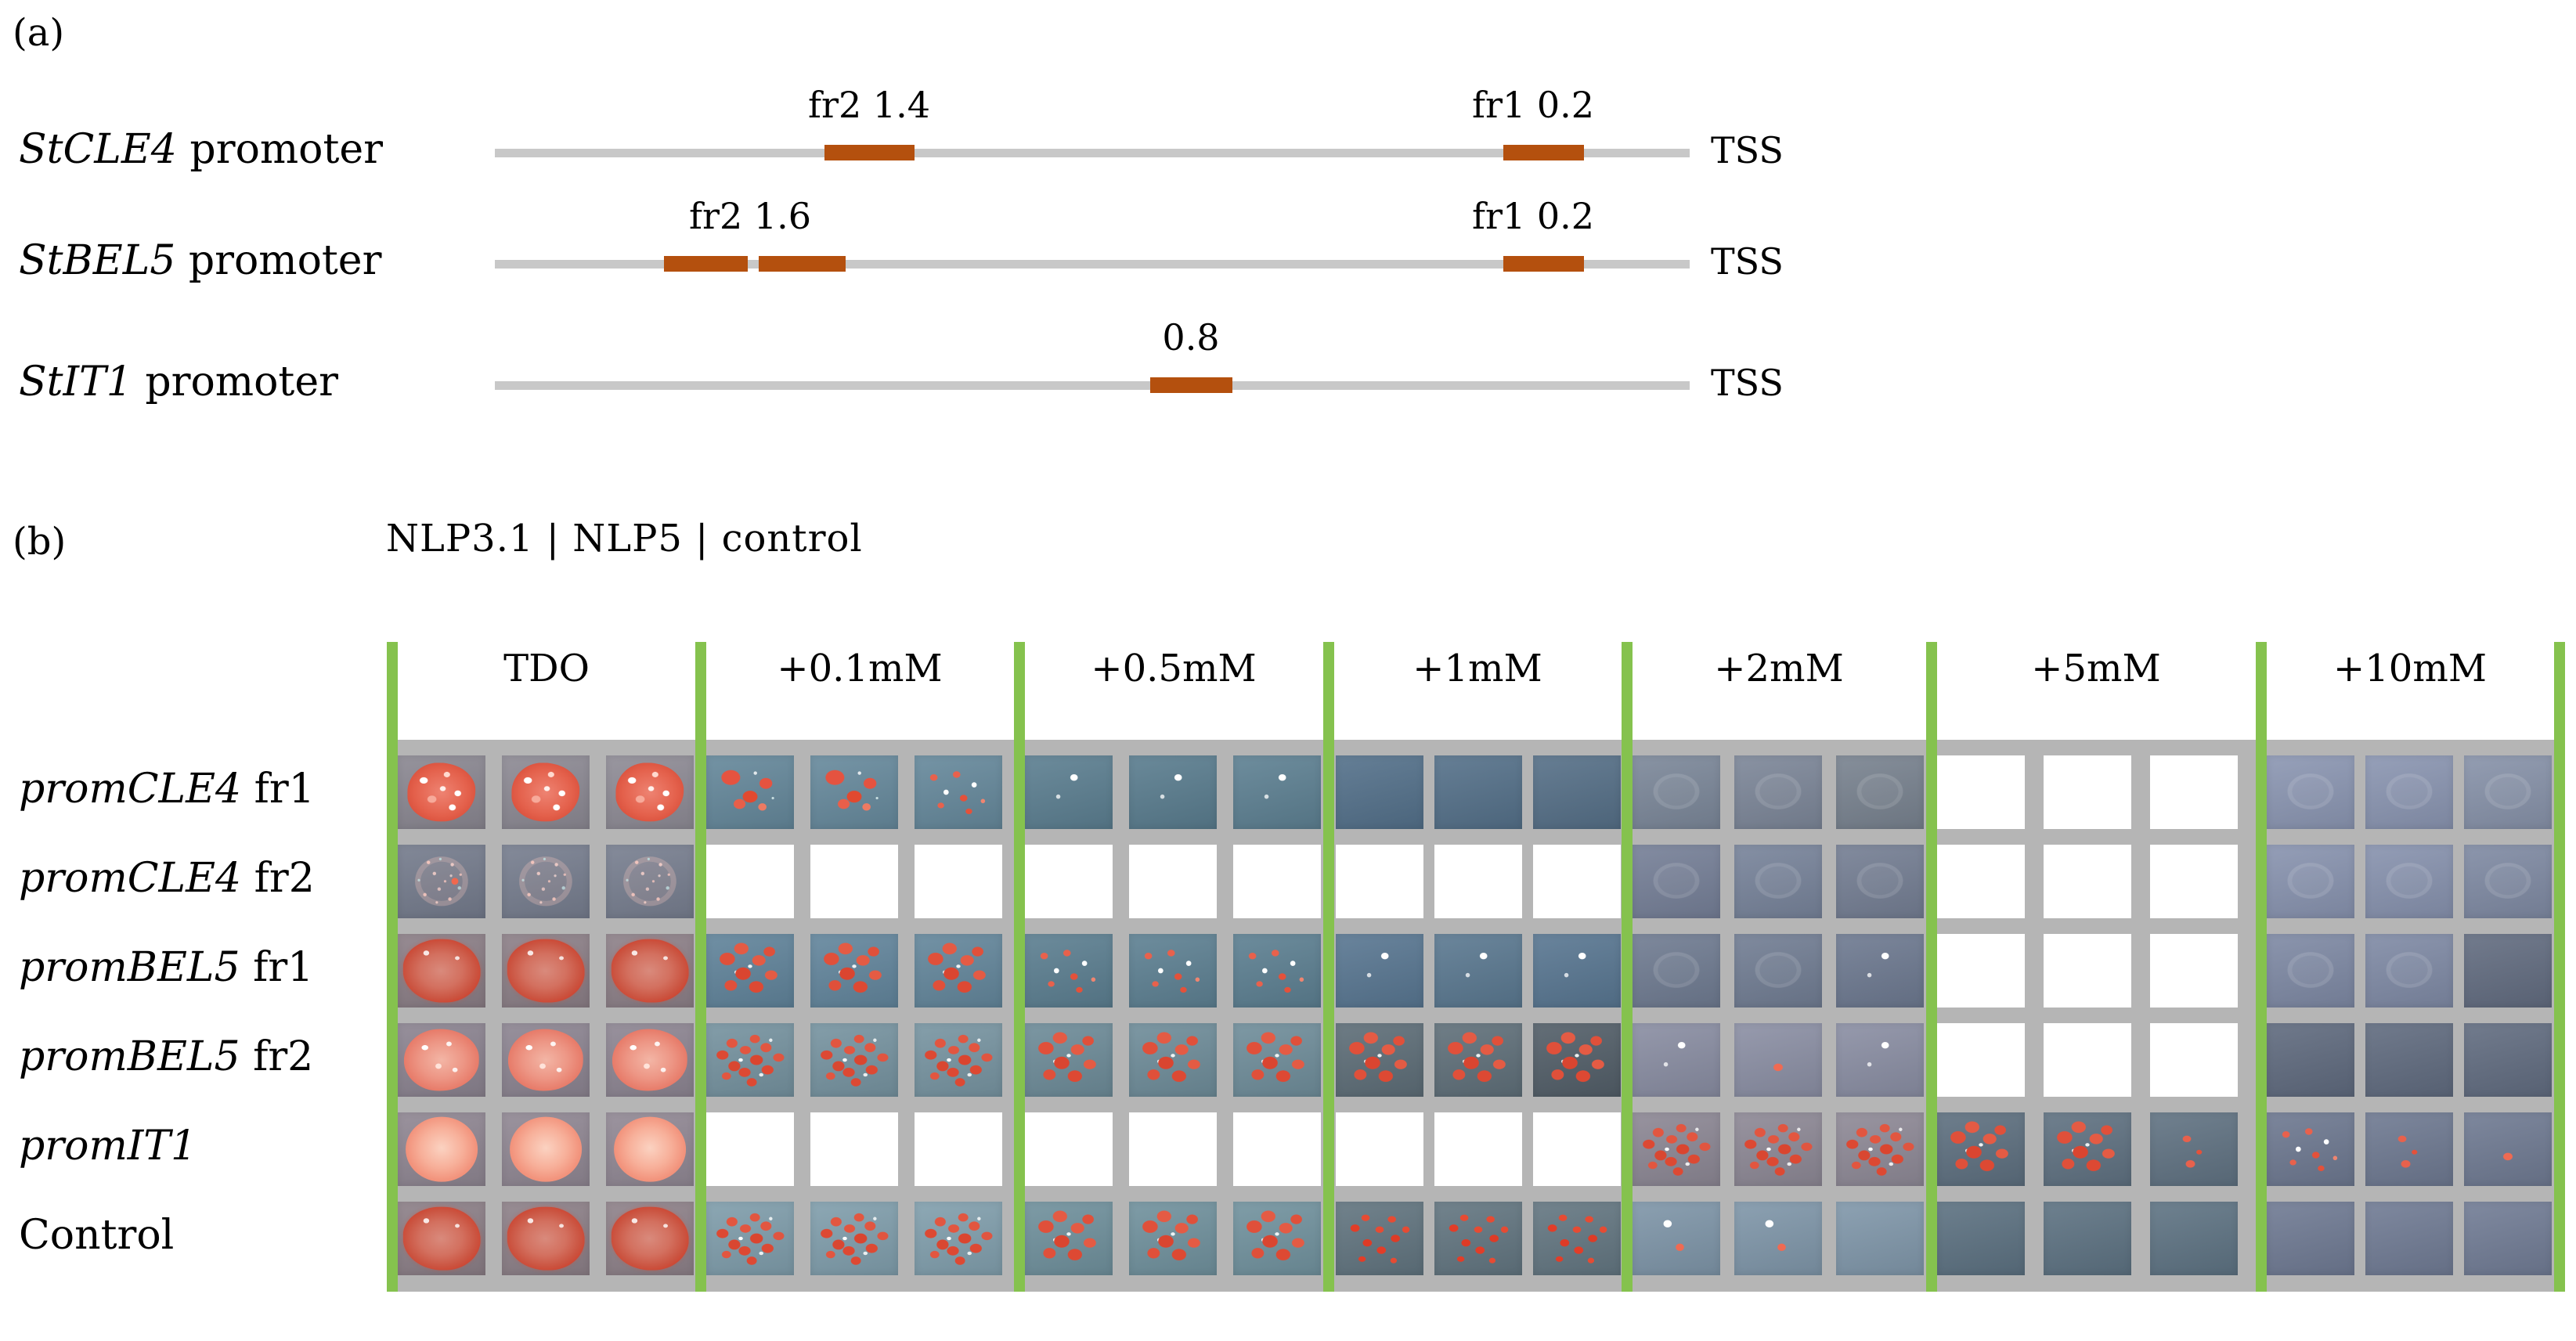 The image size is (2576, 1341). Describe the element at coordinates (278, 260) in the screenshot. I see `promoter-word: promoter` at that location.